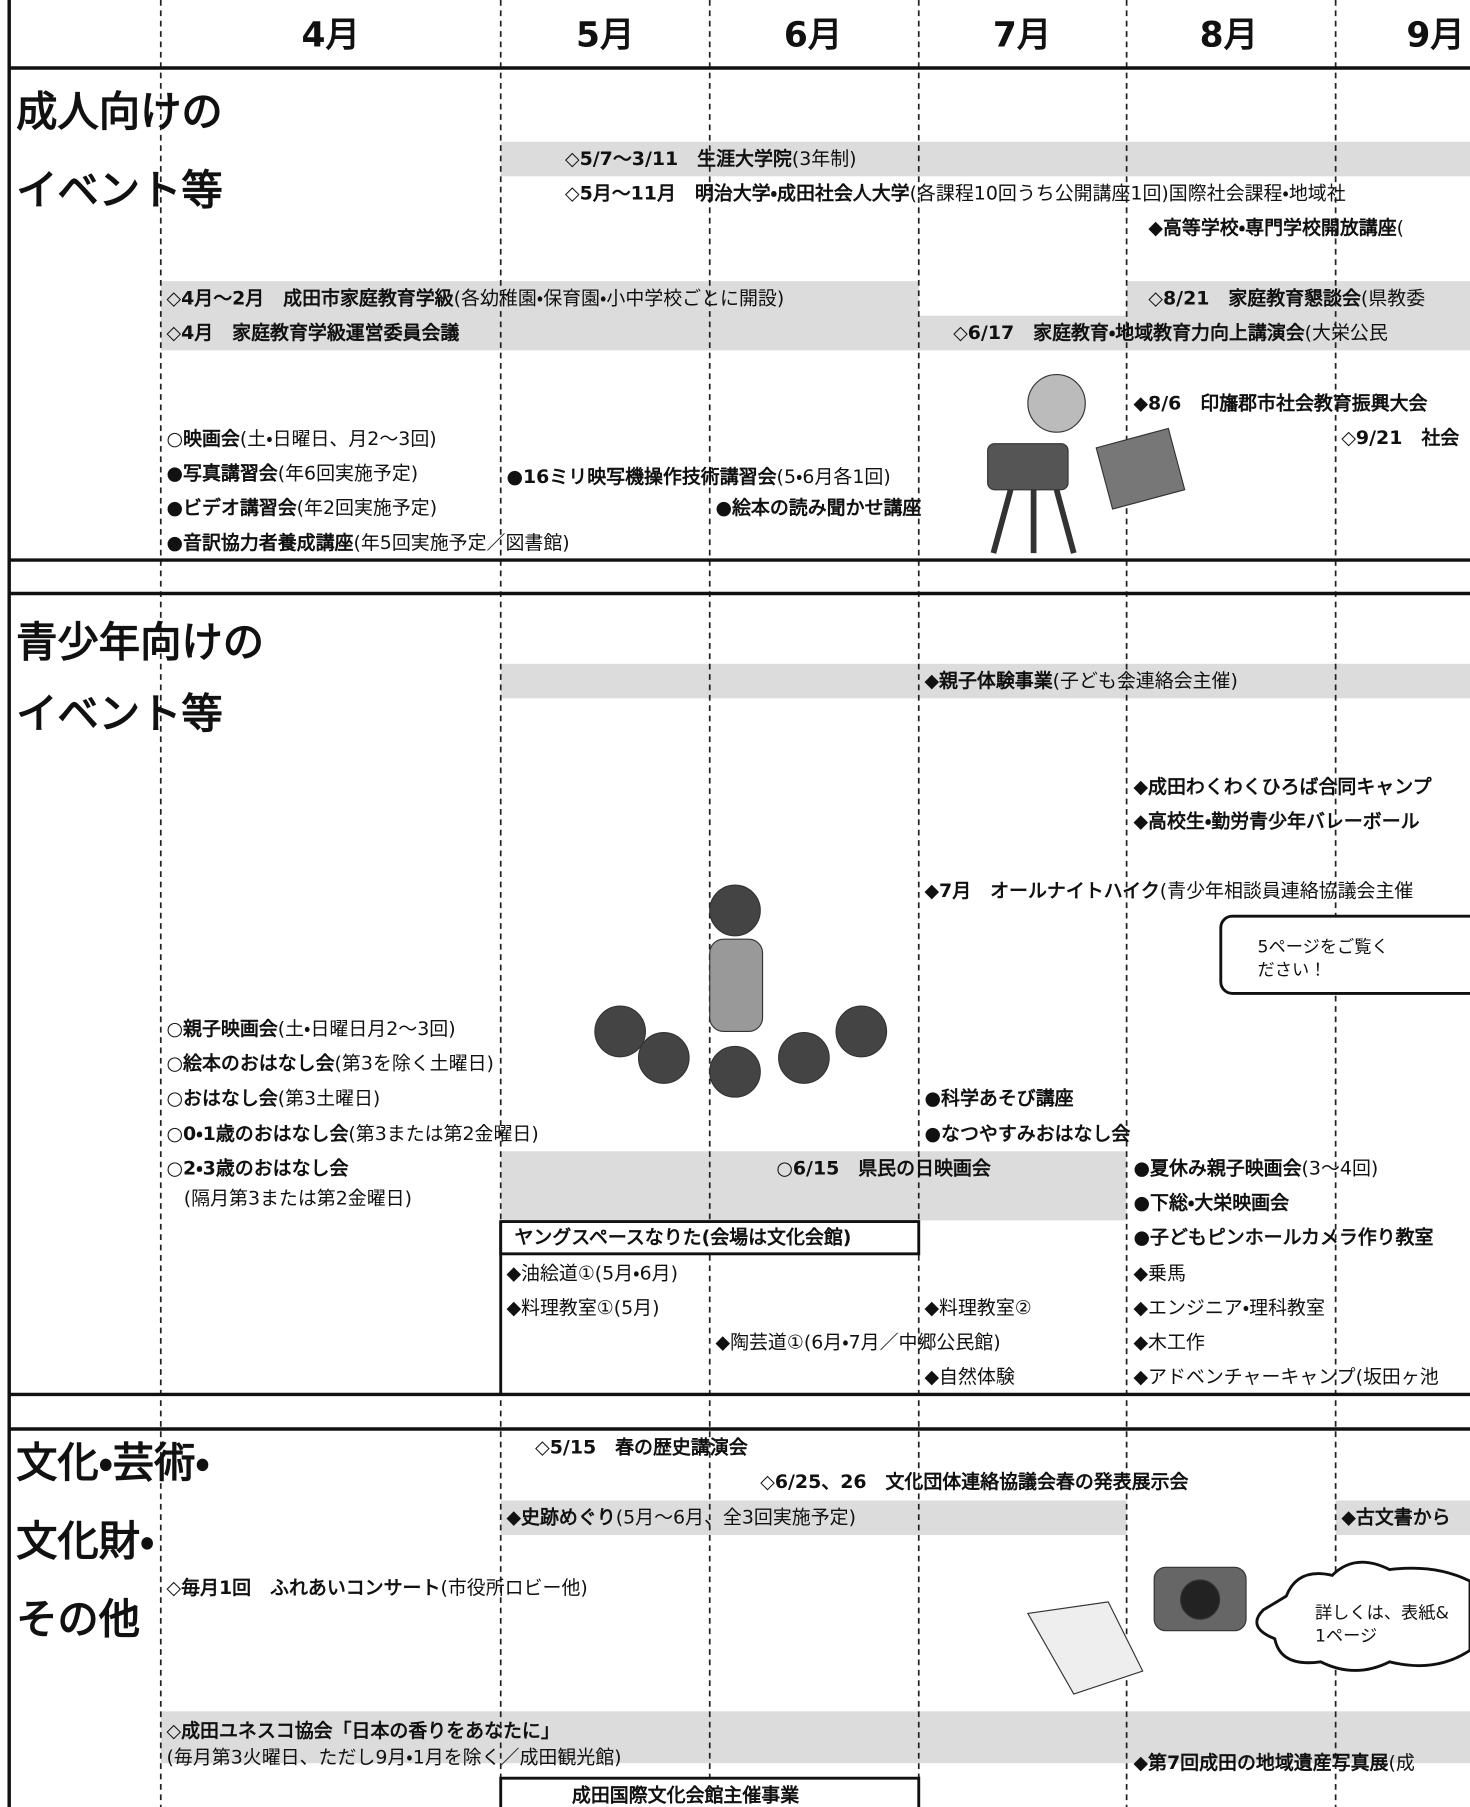 Image resolution: width=1470 pixels, height=1807 pixels. Describe the element at coordinates (1286, 1377) in the screenshot. I see `event-item: ◆アドベンチャーキャンプ(坂田ヶ池` at that location.